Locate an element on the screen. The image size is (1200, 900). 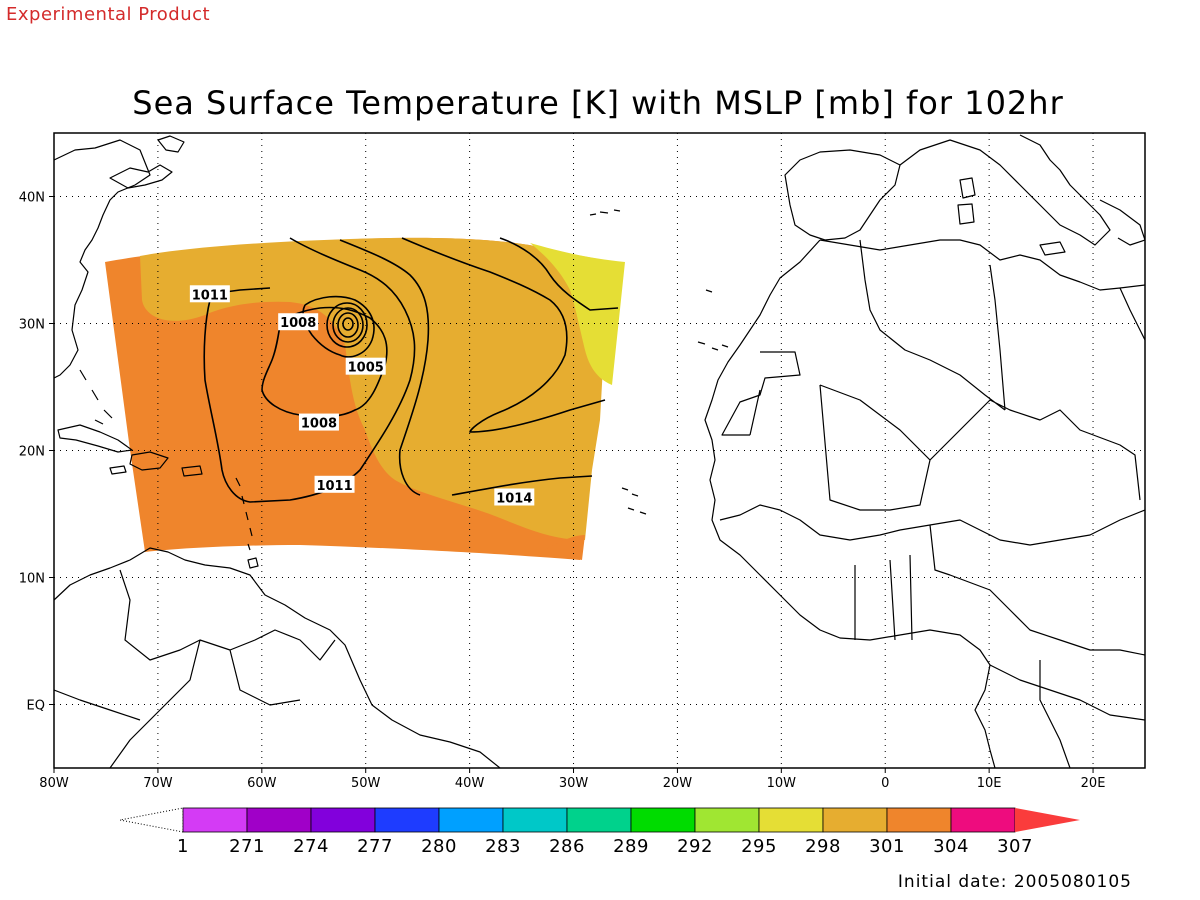
colorbar-label: 280 is located at coordinates (439, 846).